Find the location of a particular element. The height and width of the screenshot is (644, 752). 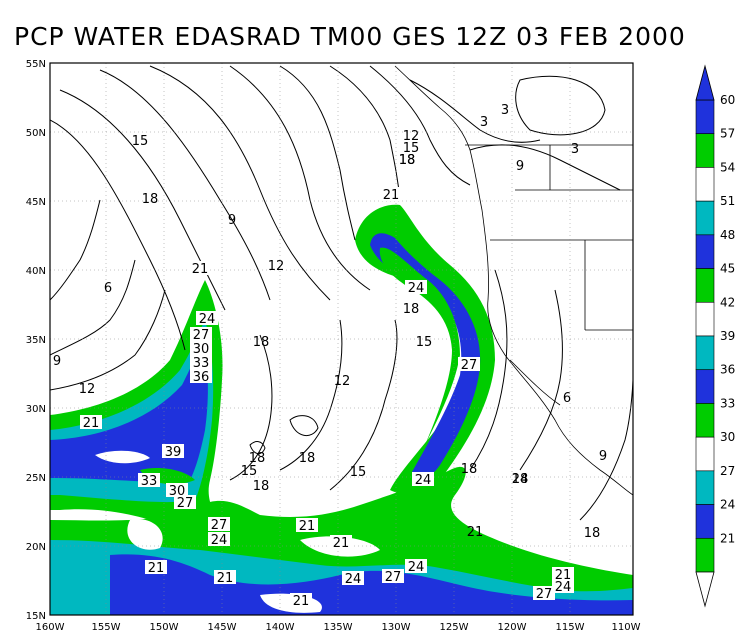

lat-tick: 15N is located at coordinates (36, 616).